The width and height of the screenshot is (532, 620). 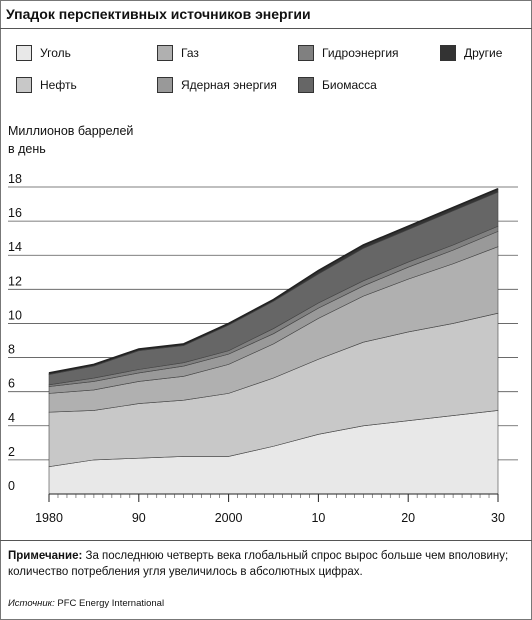 What do you see at coordinates (498, 518) in the screenshot?
I see `x-tick-label-30: 30` at bounding box center [498, 518].